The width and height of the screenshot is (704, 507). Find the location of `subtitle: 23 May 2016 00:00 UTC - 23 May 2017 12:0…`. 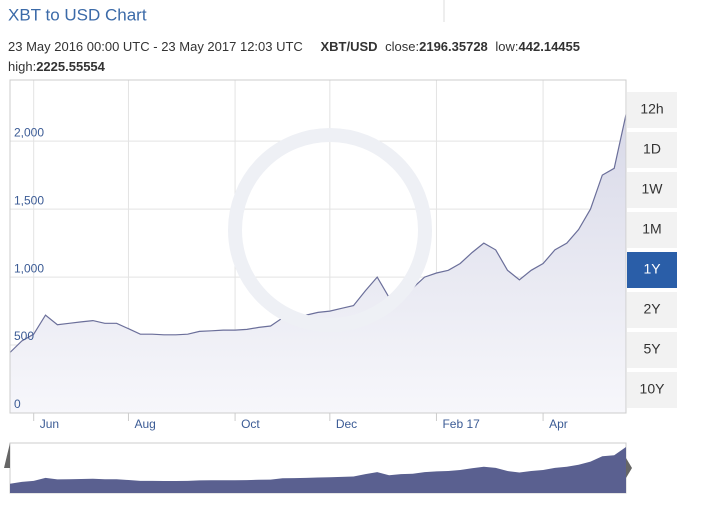

subtitle: 23 May 2016 00:00 UTC - 23 May 2017 12:0… is located at coordinates (294, 46).